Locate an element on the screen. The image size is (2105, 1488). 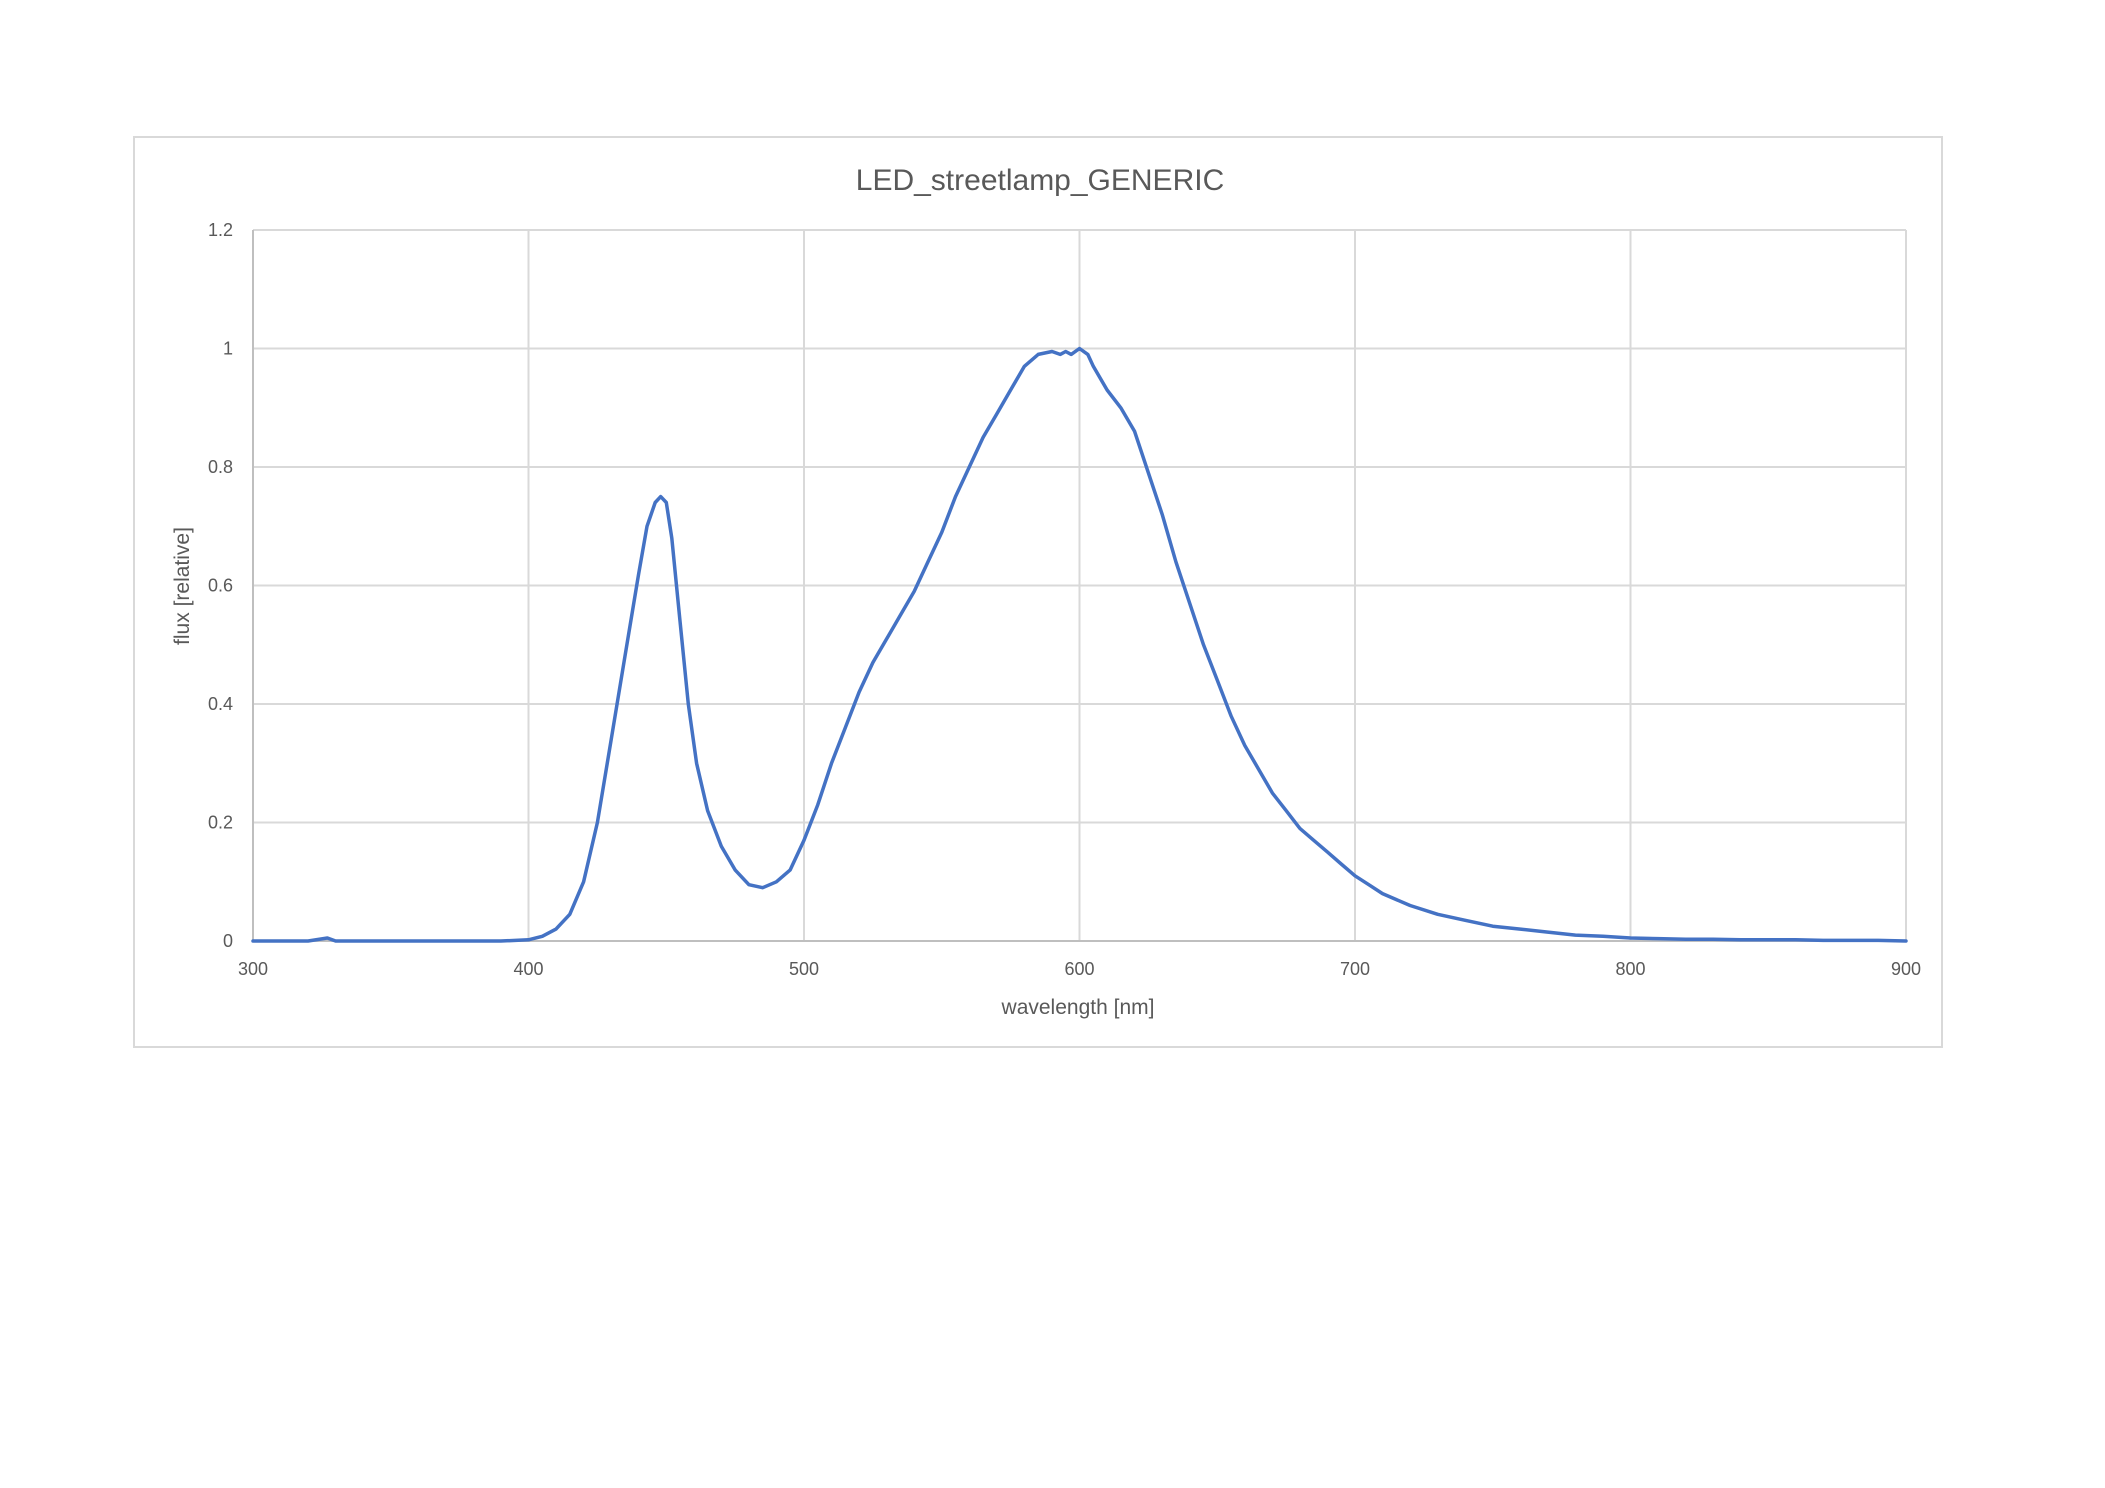
x-tick-label: 500 is located at coordinates (804, 969).